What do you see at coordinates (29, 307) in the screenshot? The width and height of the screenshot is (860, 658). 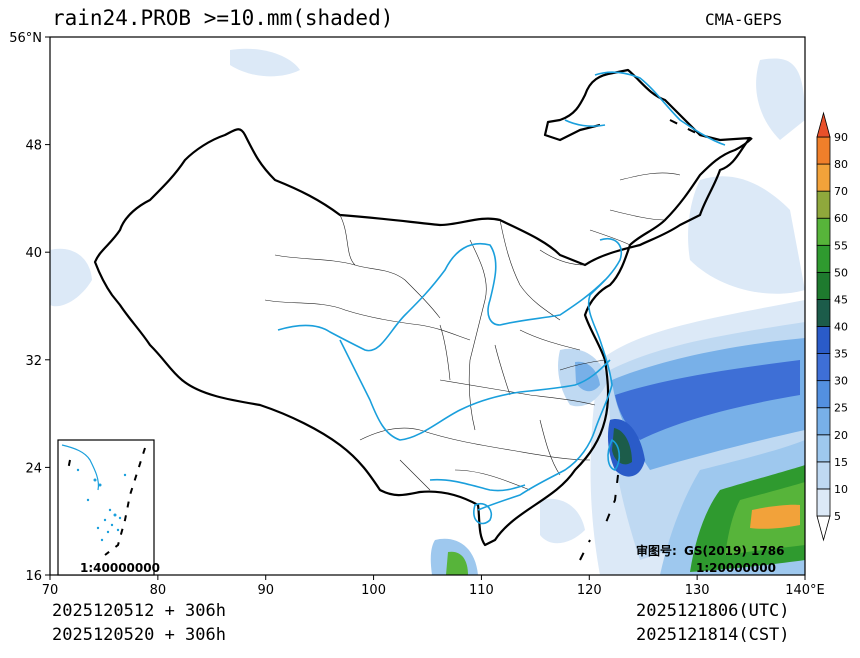 I see `latitude-ticks: 56°N 48 40 32 24 16` at bounding box center [29, 307].